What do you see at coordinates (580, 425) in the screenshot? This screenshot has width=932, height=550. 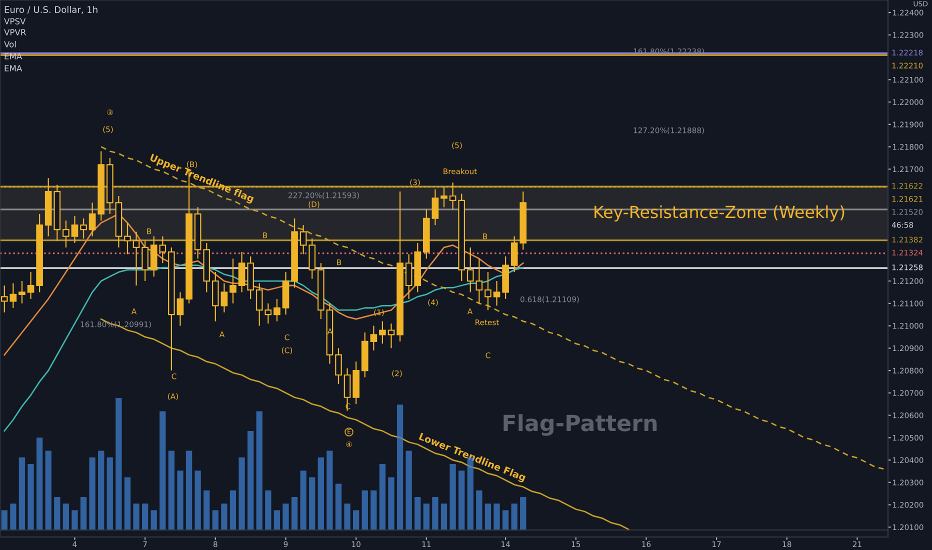 I see `annotation: Flag-Pattern` at bounding box center [580, 425].